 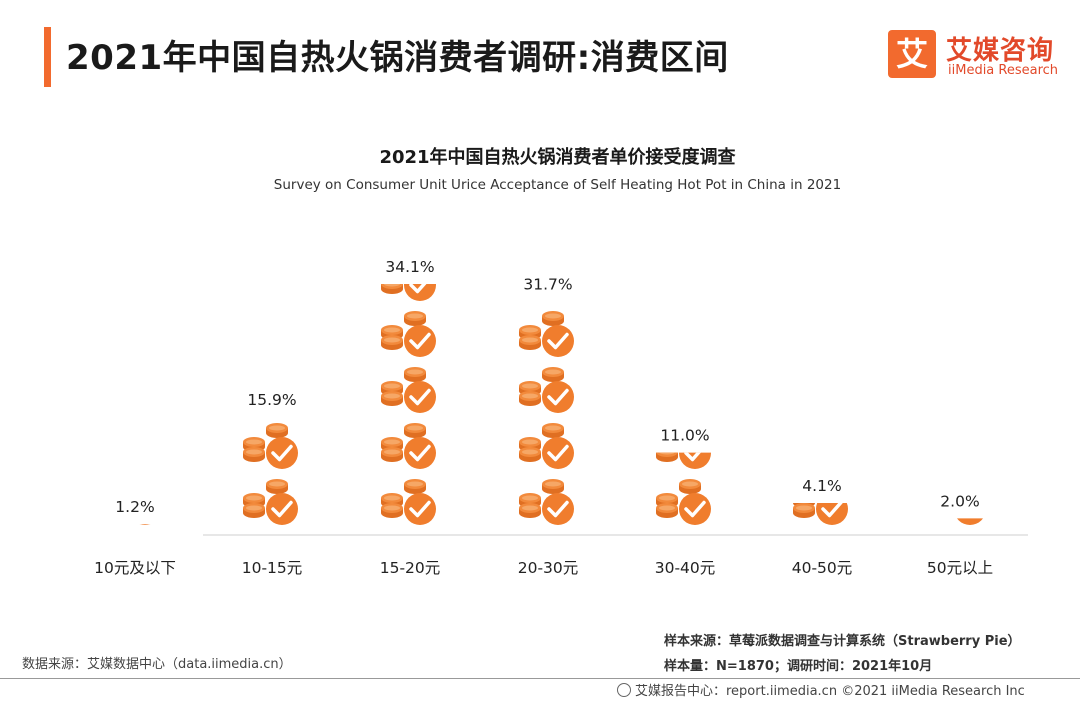 I want to click on bar-7-coins, so click(x=958, y=479).